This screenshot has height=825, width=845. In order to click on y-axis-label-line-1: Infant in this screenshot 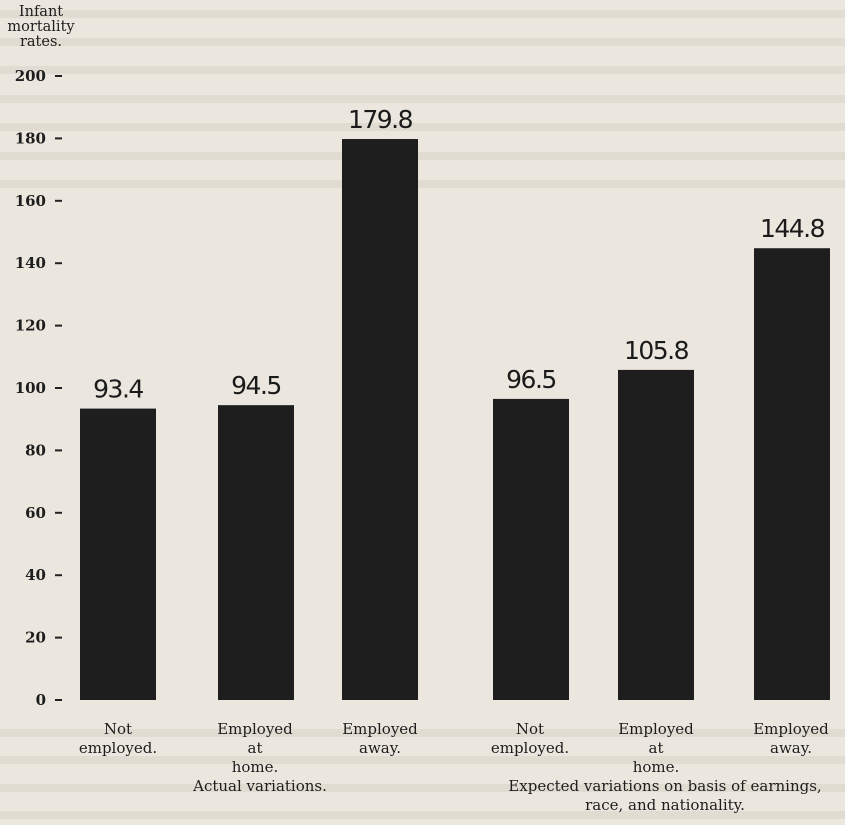, I will do `click(41, 12)`.